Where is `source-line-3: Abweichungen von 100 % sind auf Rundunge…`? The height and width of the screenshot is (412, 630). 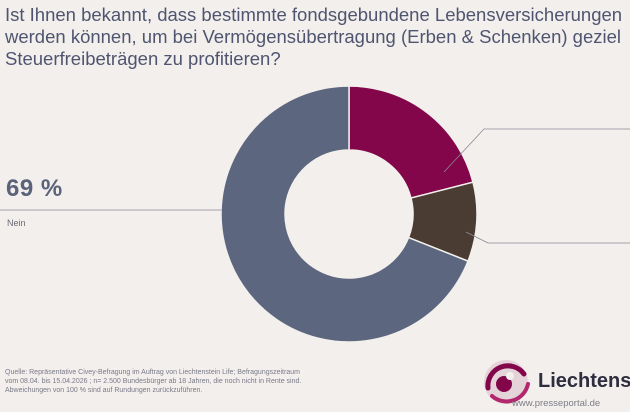 source-line-3: Abweichungen von 100 % sind auf Rundunge… is located at coordinates (104, 390).